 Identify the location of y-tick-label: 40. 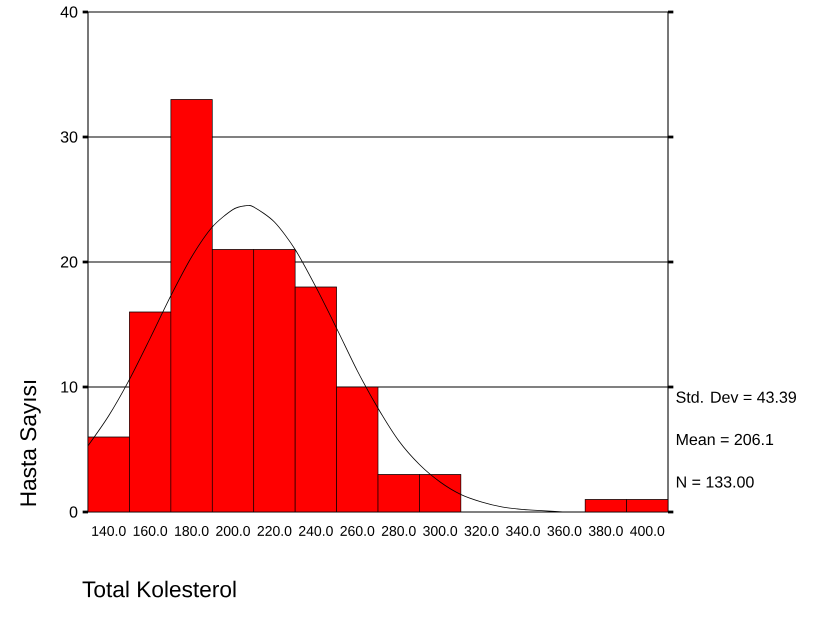
(69, 12).